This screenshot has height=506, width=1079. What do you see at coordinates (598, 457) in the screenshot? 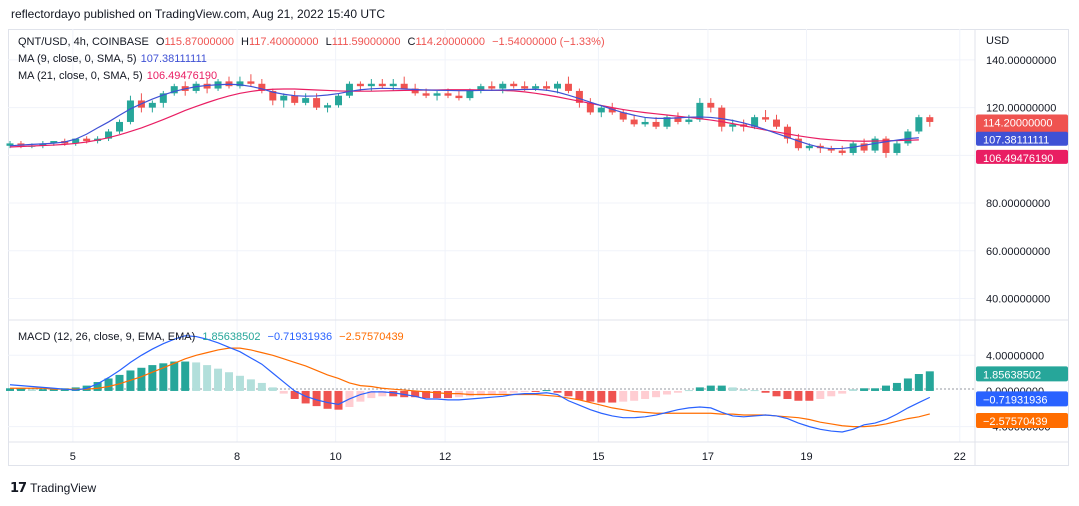
I see `time-tick-label: 15` at bounding box center [598, 457].